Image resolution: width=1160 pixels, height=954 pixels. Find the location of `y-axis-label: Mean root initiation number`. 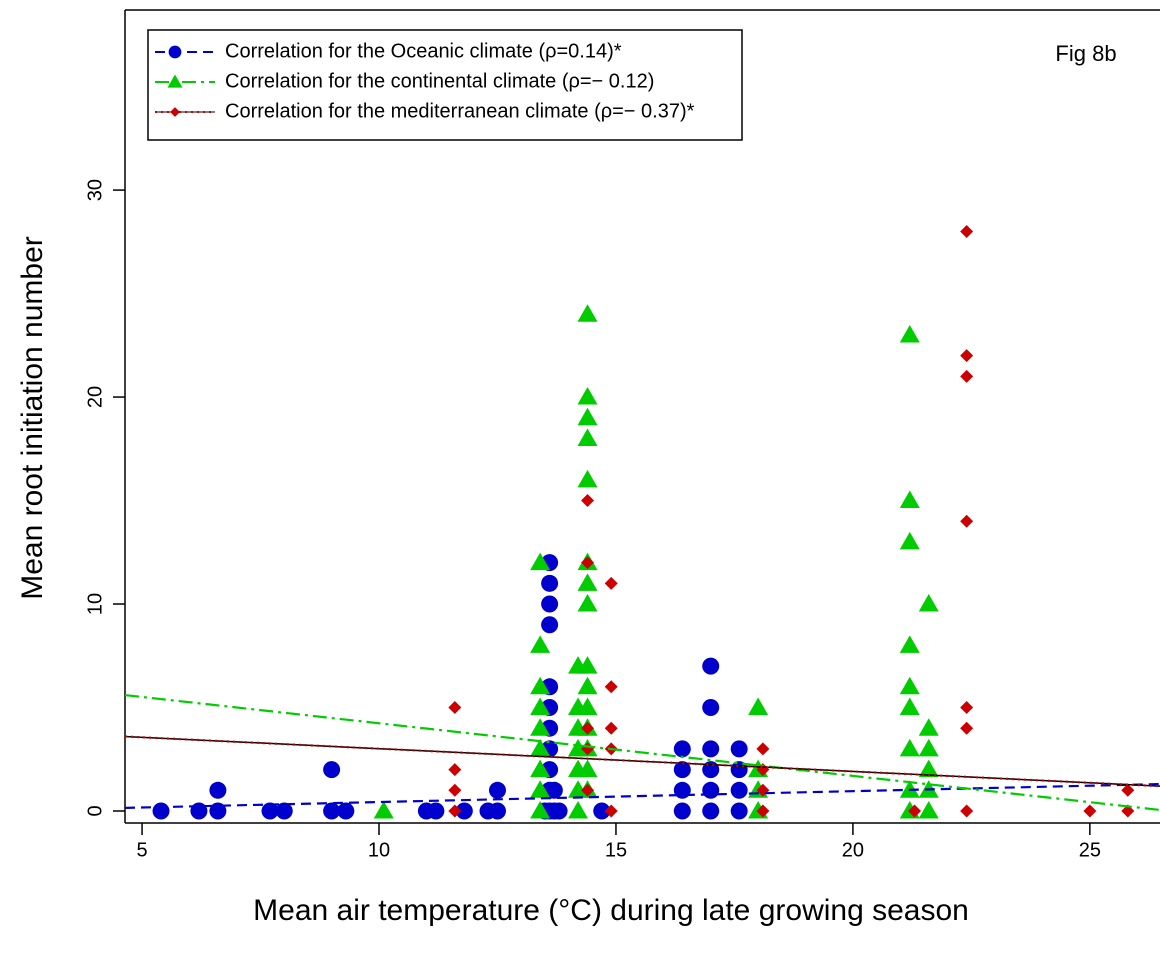

y-axis-label: Mean root initiation number is located at coordinates (32, 418).